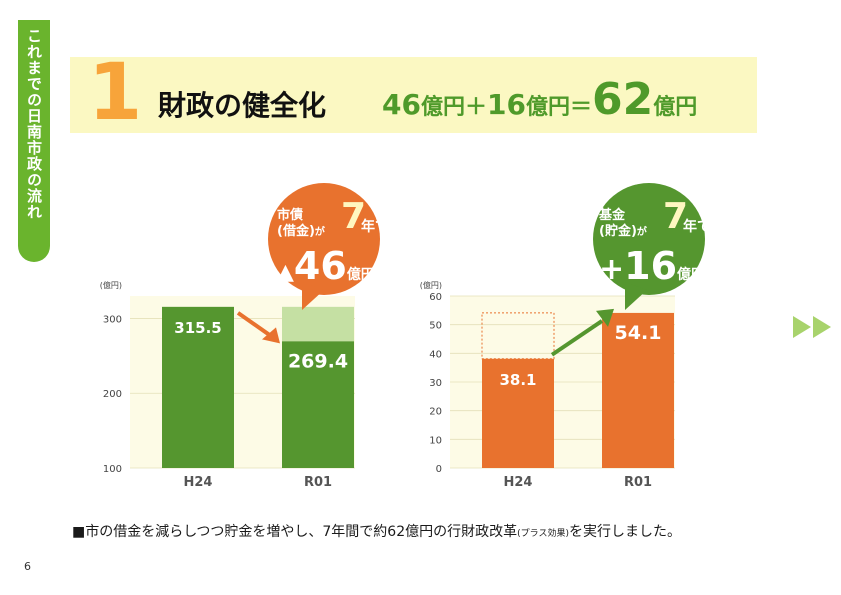 The width and height of the screenshot is (841, 595). I want to click on savings-callout-line2: (貯金), so click(618, 231).